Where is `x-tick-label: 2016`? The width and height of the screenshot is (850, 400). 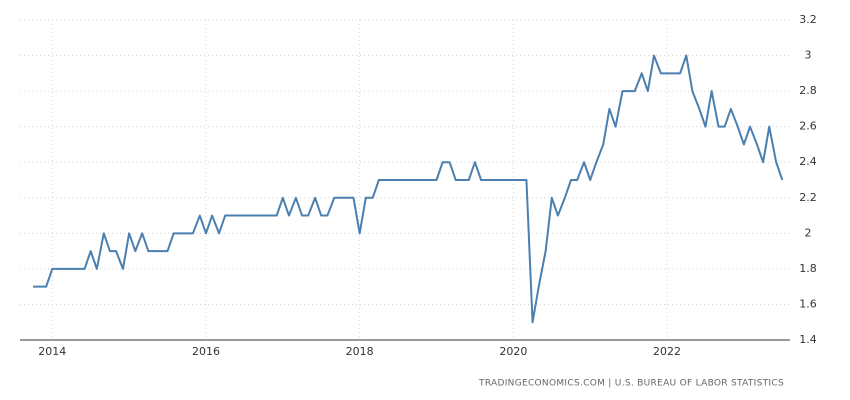
x-tick-label: 2016 is located at coordinates (206, 351).